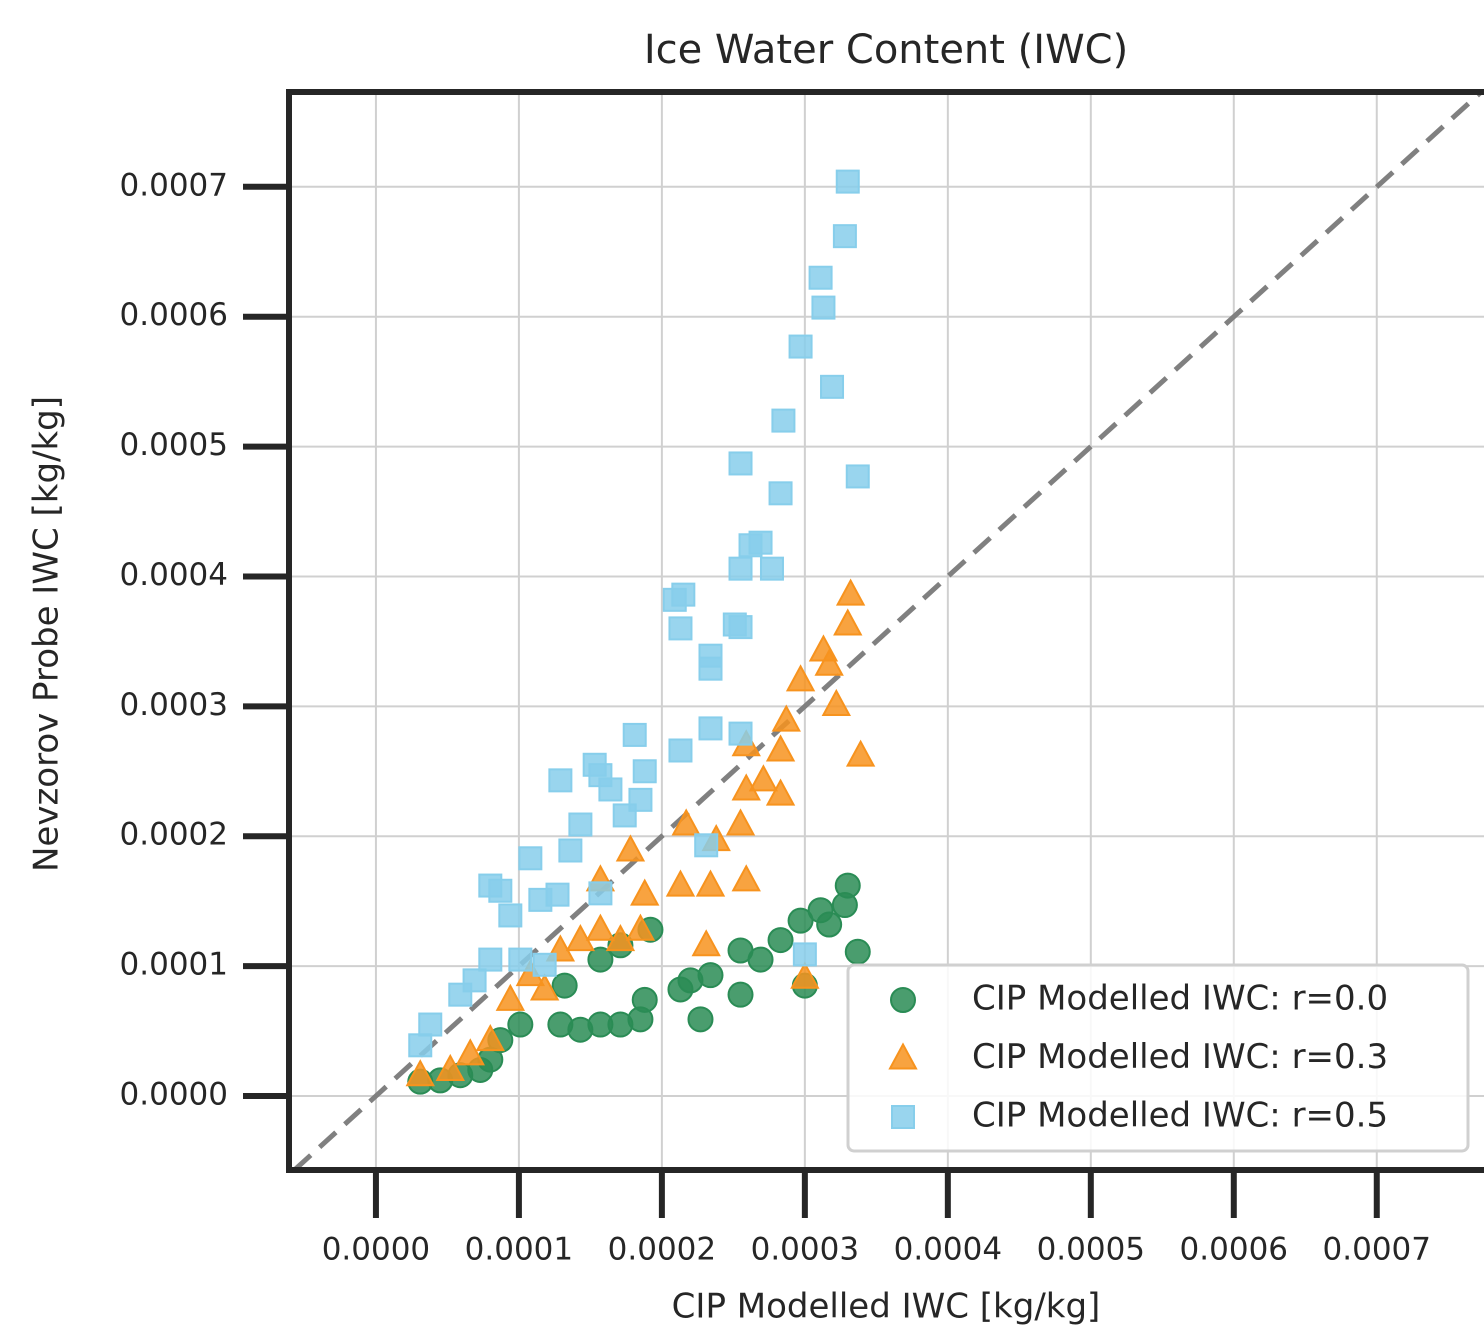 This screenshot has width=1484, height=1340. I want to click on legend-label: CIP Modelled IWC: r=0.0, so click(1180, 999).